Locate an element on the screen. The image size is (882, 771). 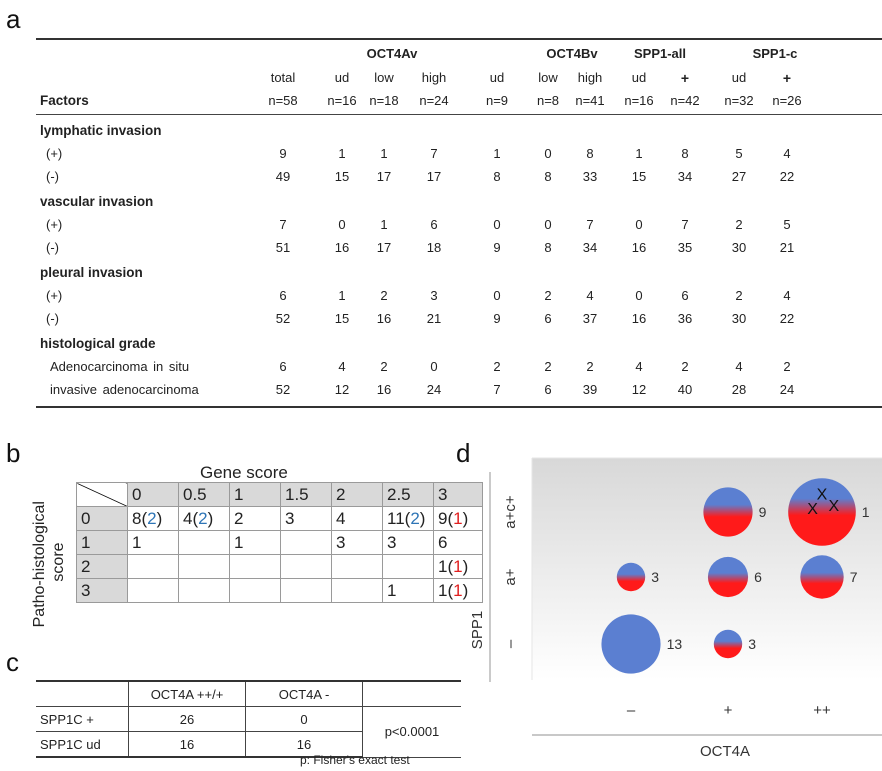
column-group-header: SPP1-all is located at coordinates (660, 53).